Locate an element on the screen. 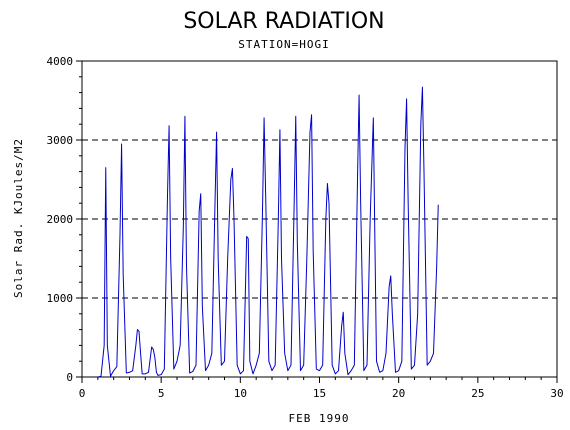 This screenshot has height=430, width=570. x-tick-label: 0 is located at coordinates (82, 393).